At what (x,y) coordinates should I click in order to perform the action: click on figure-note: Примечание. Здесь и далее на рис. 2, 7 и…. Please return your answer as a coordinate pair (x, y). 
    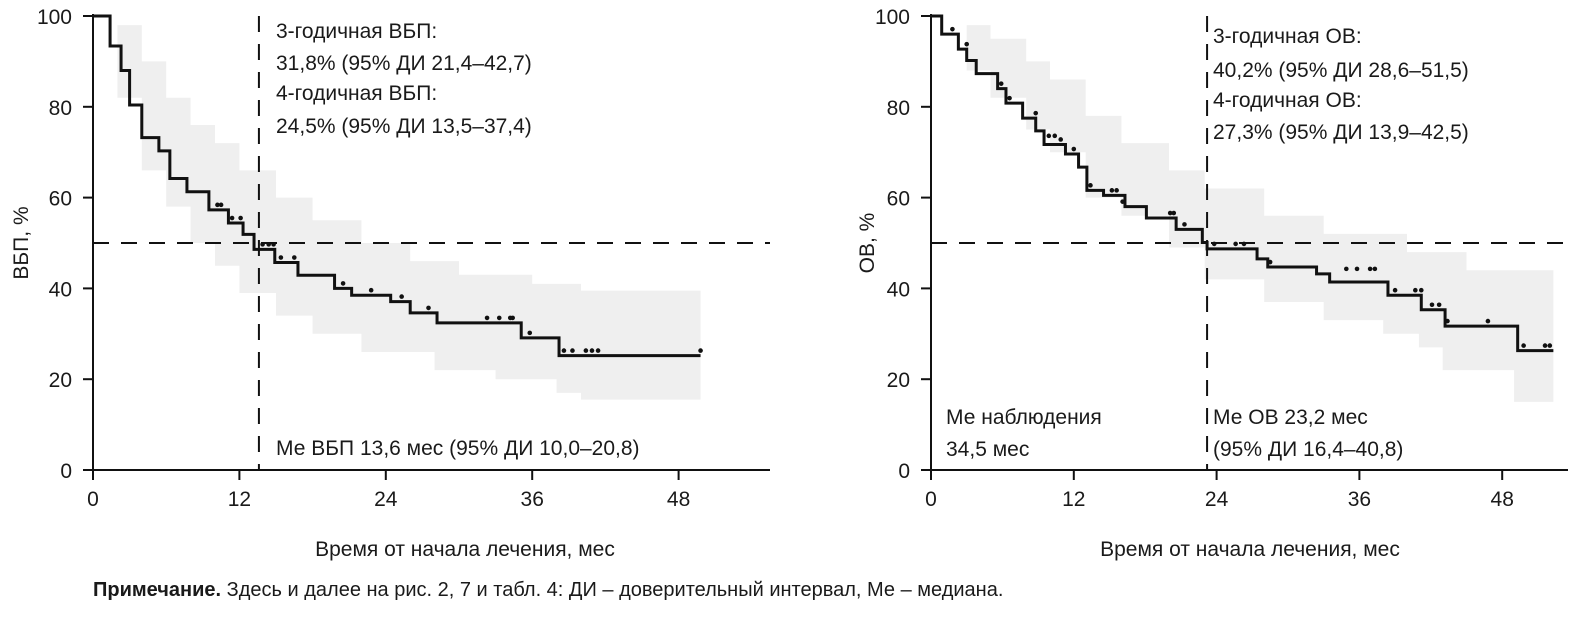
    Looking at the image, I should click on (548, 590).